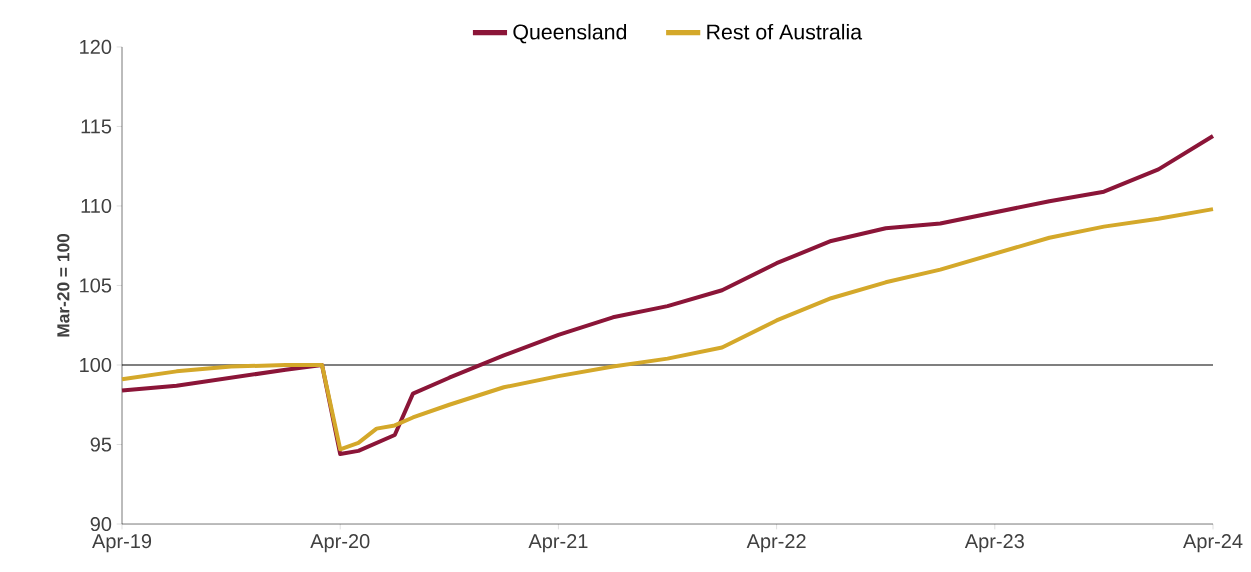 This screenshot has width=1251, height=572. Describe the element at coordinates (96, 285) in the screenshot. I see `y-tick-label: 105` at that location.